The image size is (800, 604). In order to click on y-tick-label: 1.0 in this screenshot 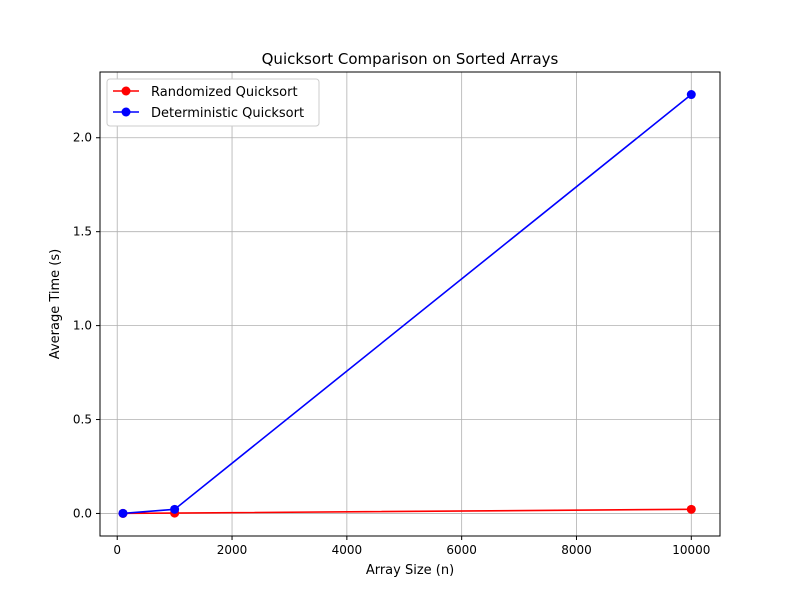, I will do `click(82, 326)`.